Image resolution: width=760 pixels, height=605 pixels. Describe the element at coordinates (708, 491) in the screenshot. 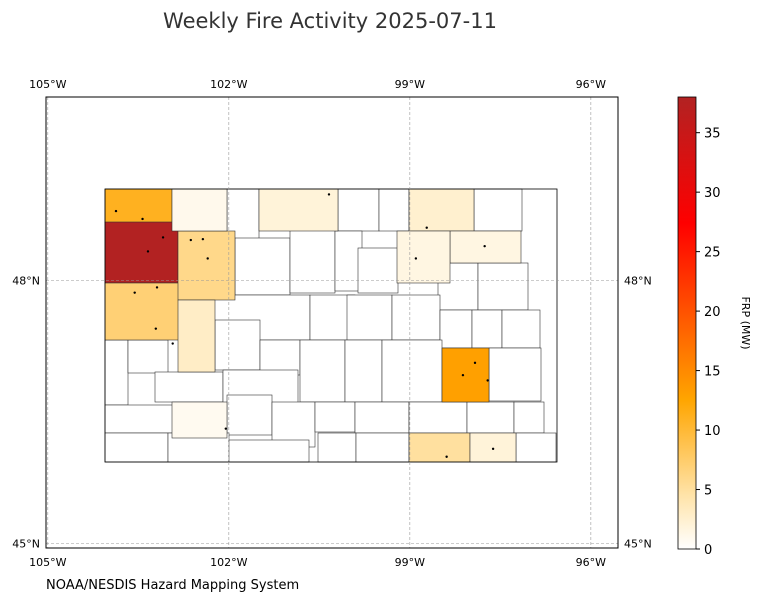

I see `colorbar-tick-label: 5` at that location.